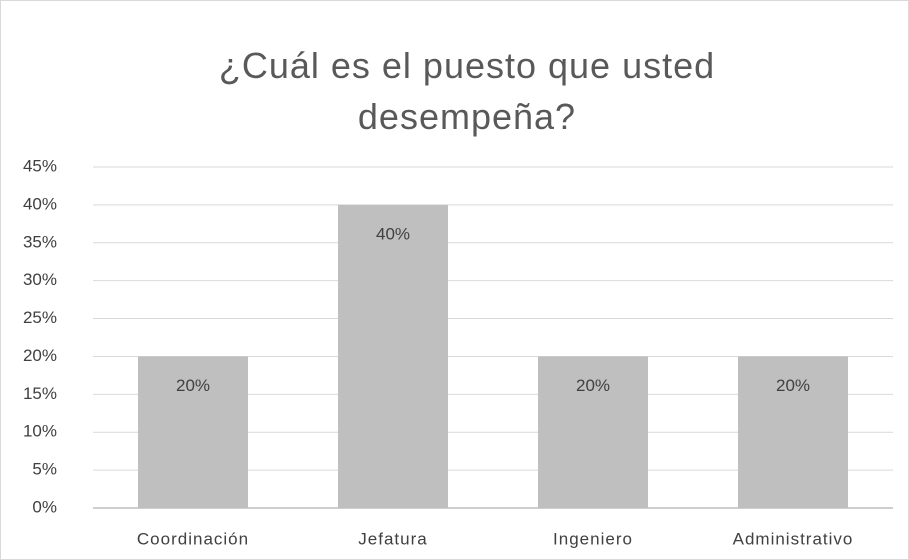 This screenshot has height=560, width=909. What do you see at coordinates (40, 431) in the screenshot?
I see `y-tick-label: 10%` at bounding box center [40, 431].